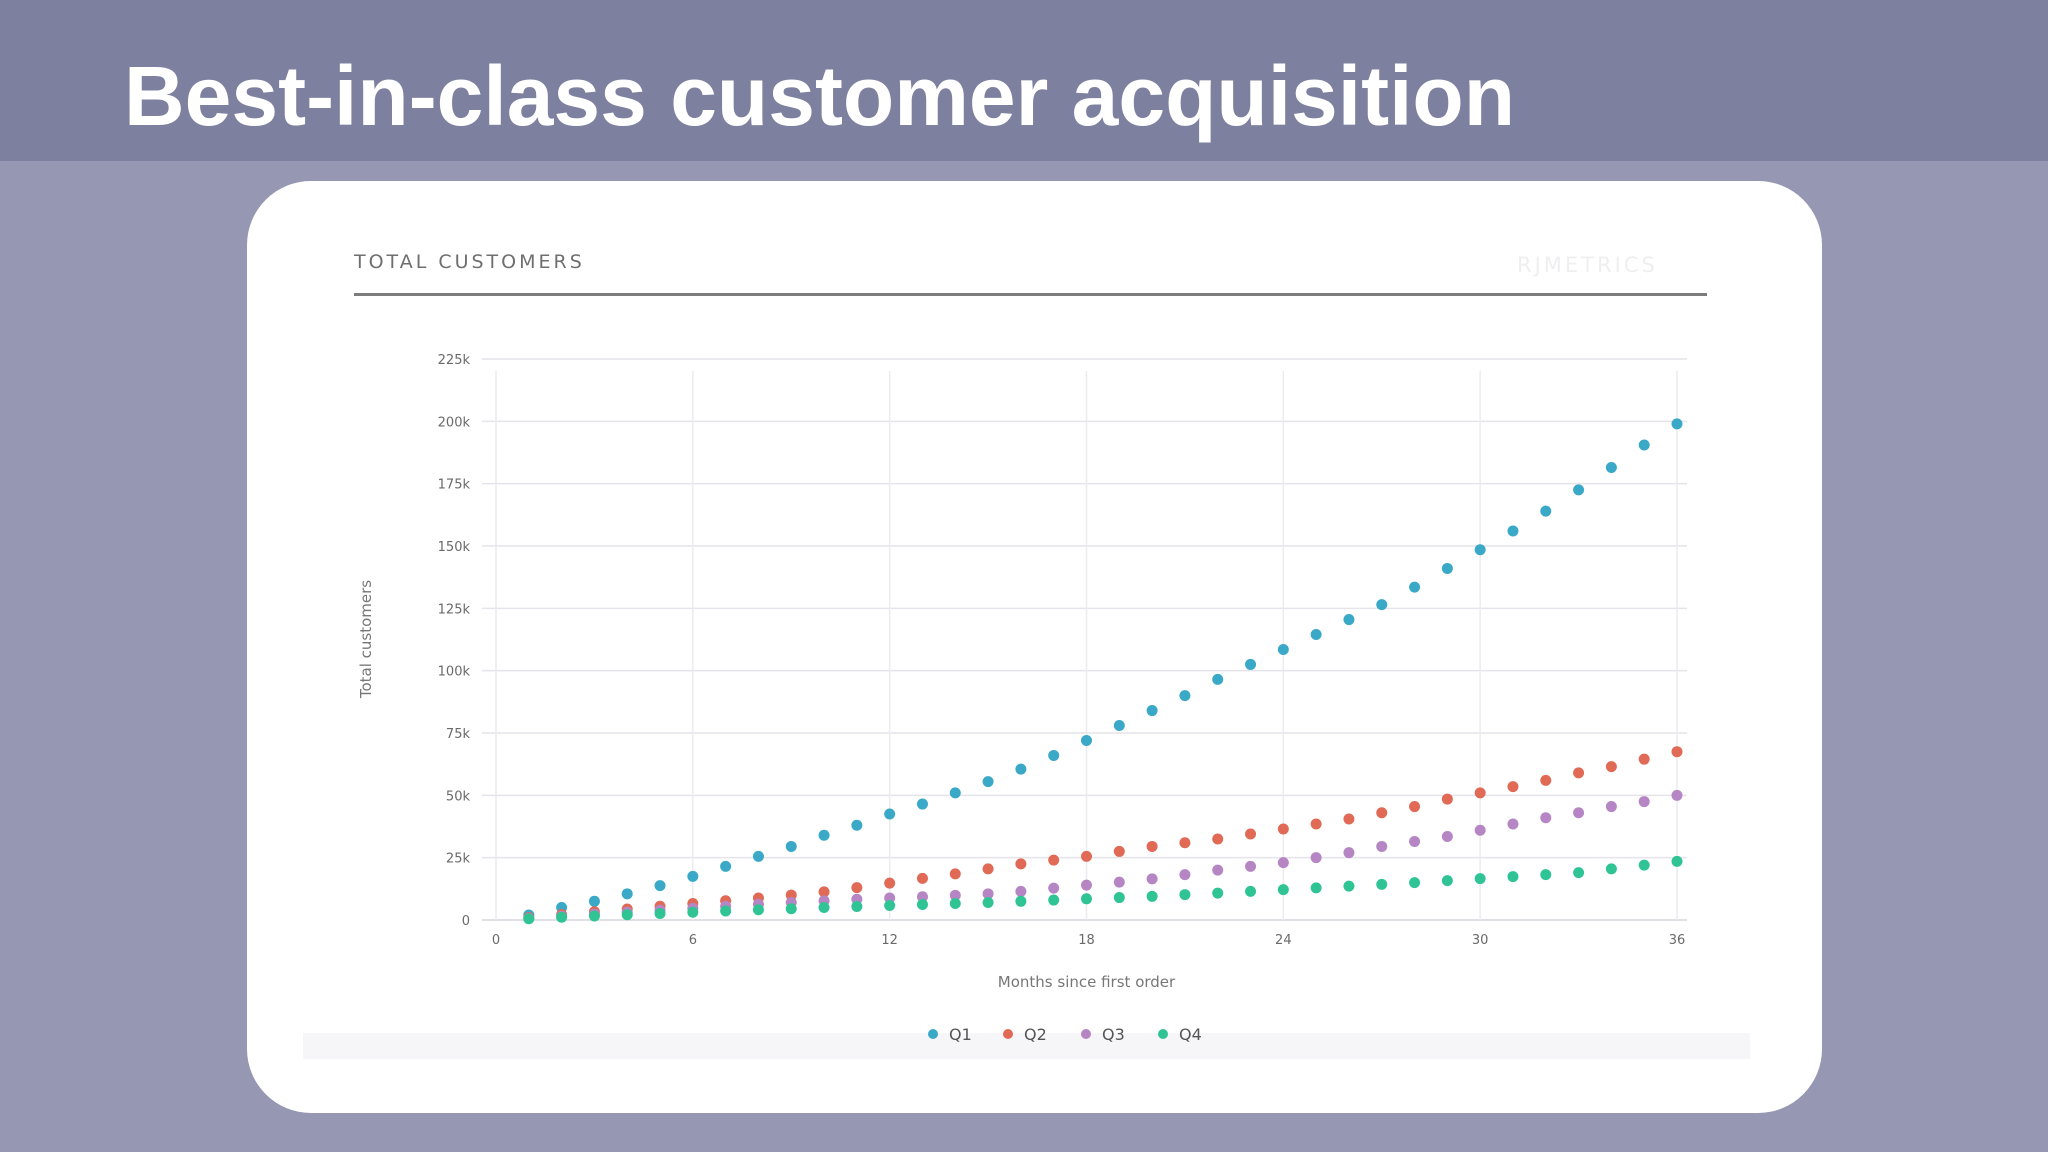  What do you see at coordinates (469, 262) in the screenshot?
I see `chart-title: TOTAL CUSTOMERS` at bounding box center [469, 262].